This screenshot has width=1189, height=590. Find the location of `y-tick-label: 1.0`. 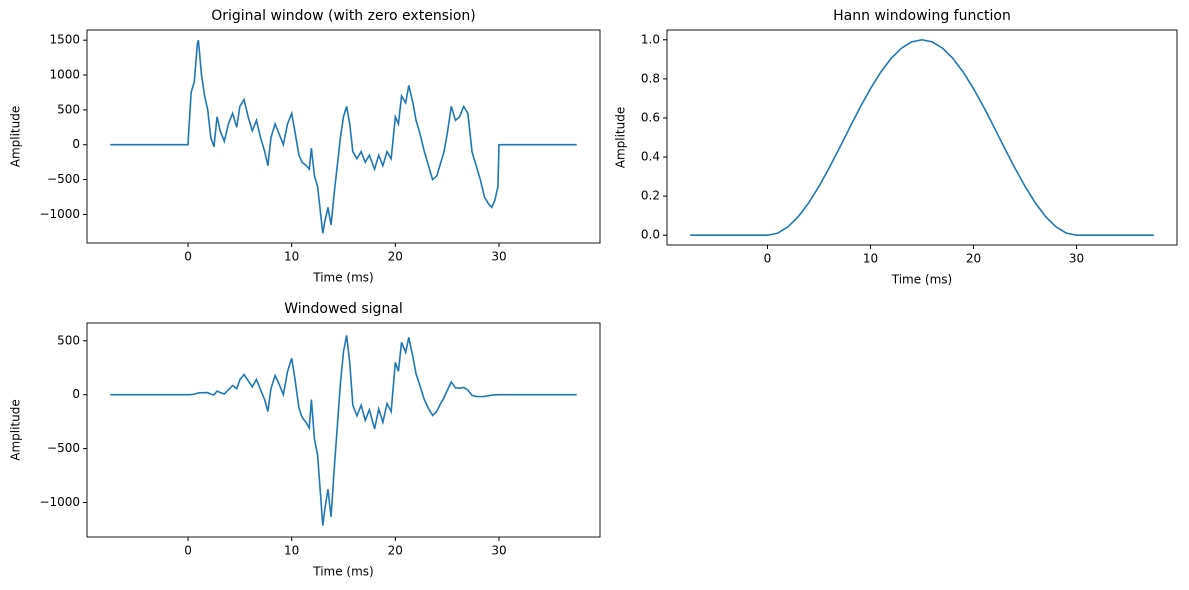

y-tick-label: 1.0 is located at coordinates (650, 39).